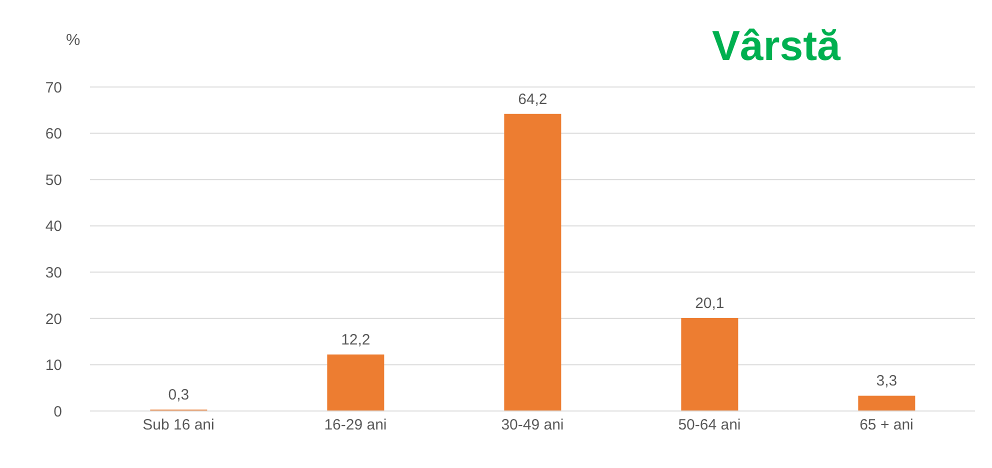  Describe the element at coordinates (776, 46) in the screenshot. I see `chart-title: Vârstă` at that location.